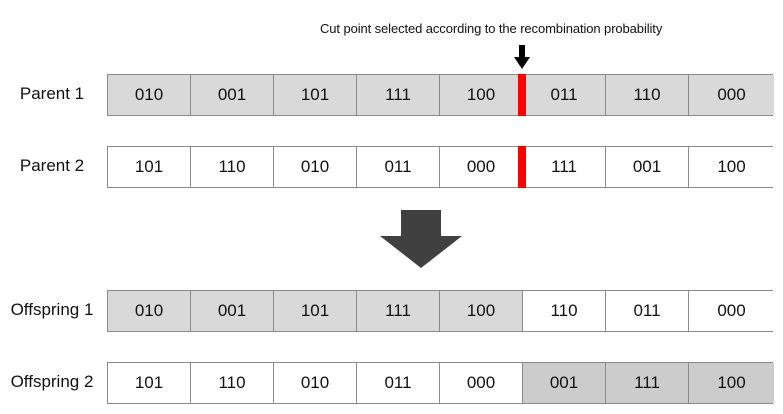 Image resolution: width=783 pixels, height=414 pixels. What do you see at coordinates (647, 95) in the screenshot?
I see `parent-1-gene-7: 110` at bounding box center [647, 95].